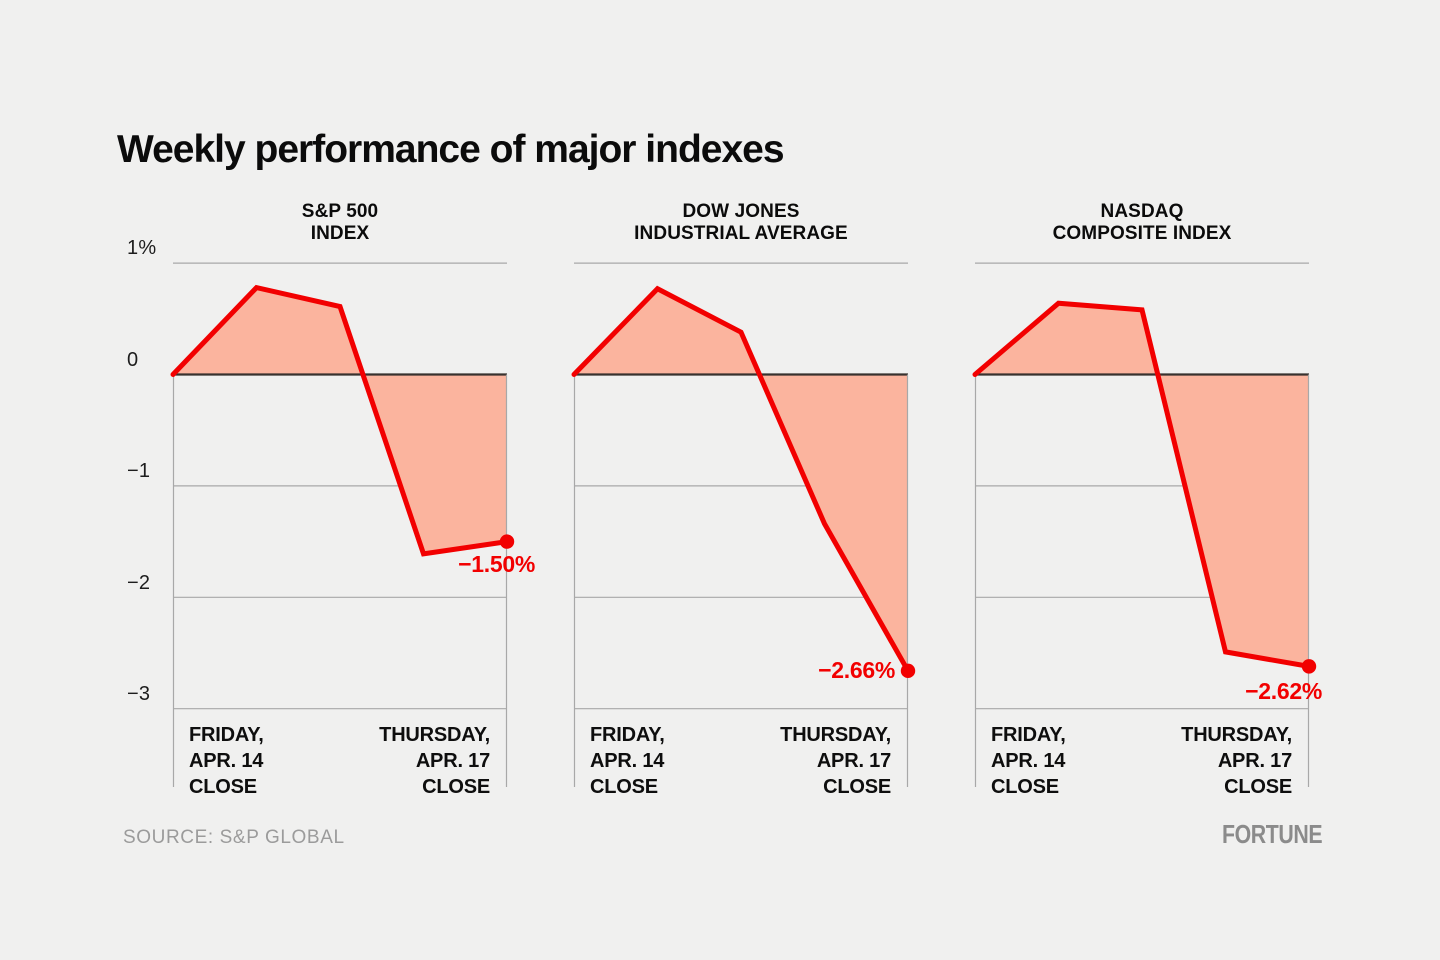  I want to click on y-axis-tick-1pct: 1%, so click(142, 248).